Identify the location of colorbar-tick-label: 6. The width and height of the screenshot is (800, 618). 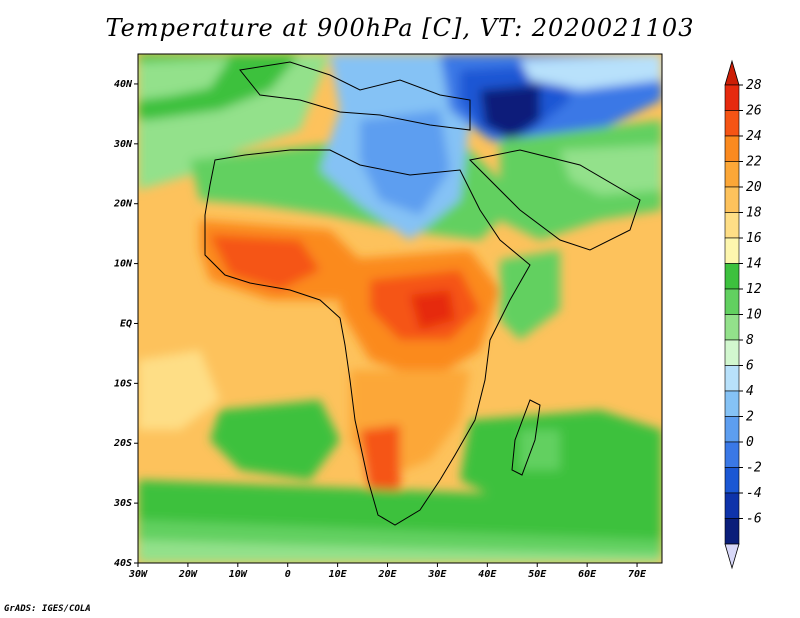
(750, 366).